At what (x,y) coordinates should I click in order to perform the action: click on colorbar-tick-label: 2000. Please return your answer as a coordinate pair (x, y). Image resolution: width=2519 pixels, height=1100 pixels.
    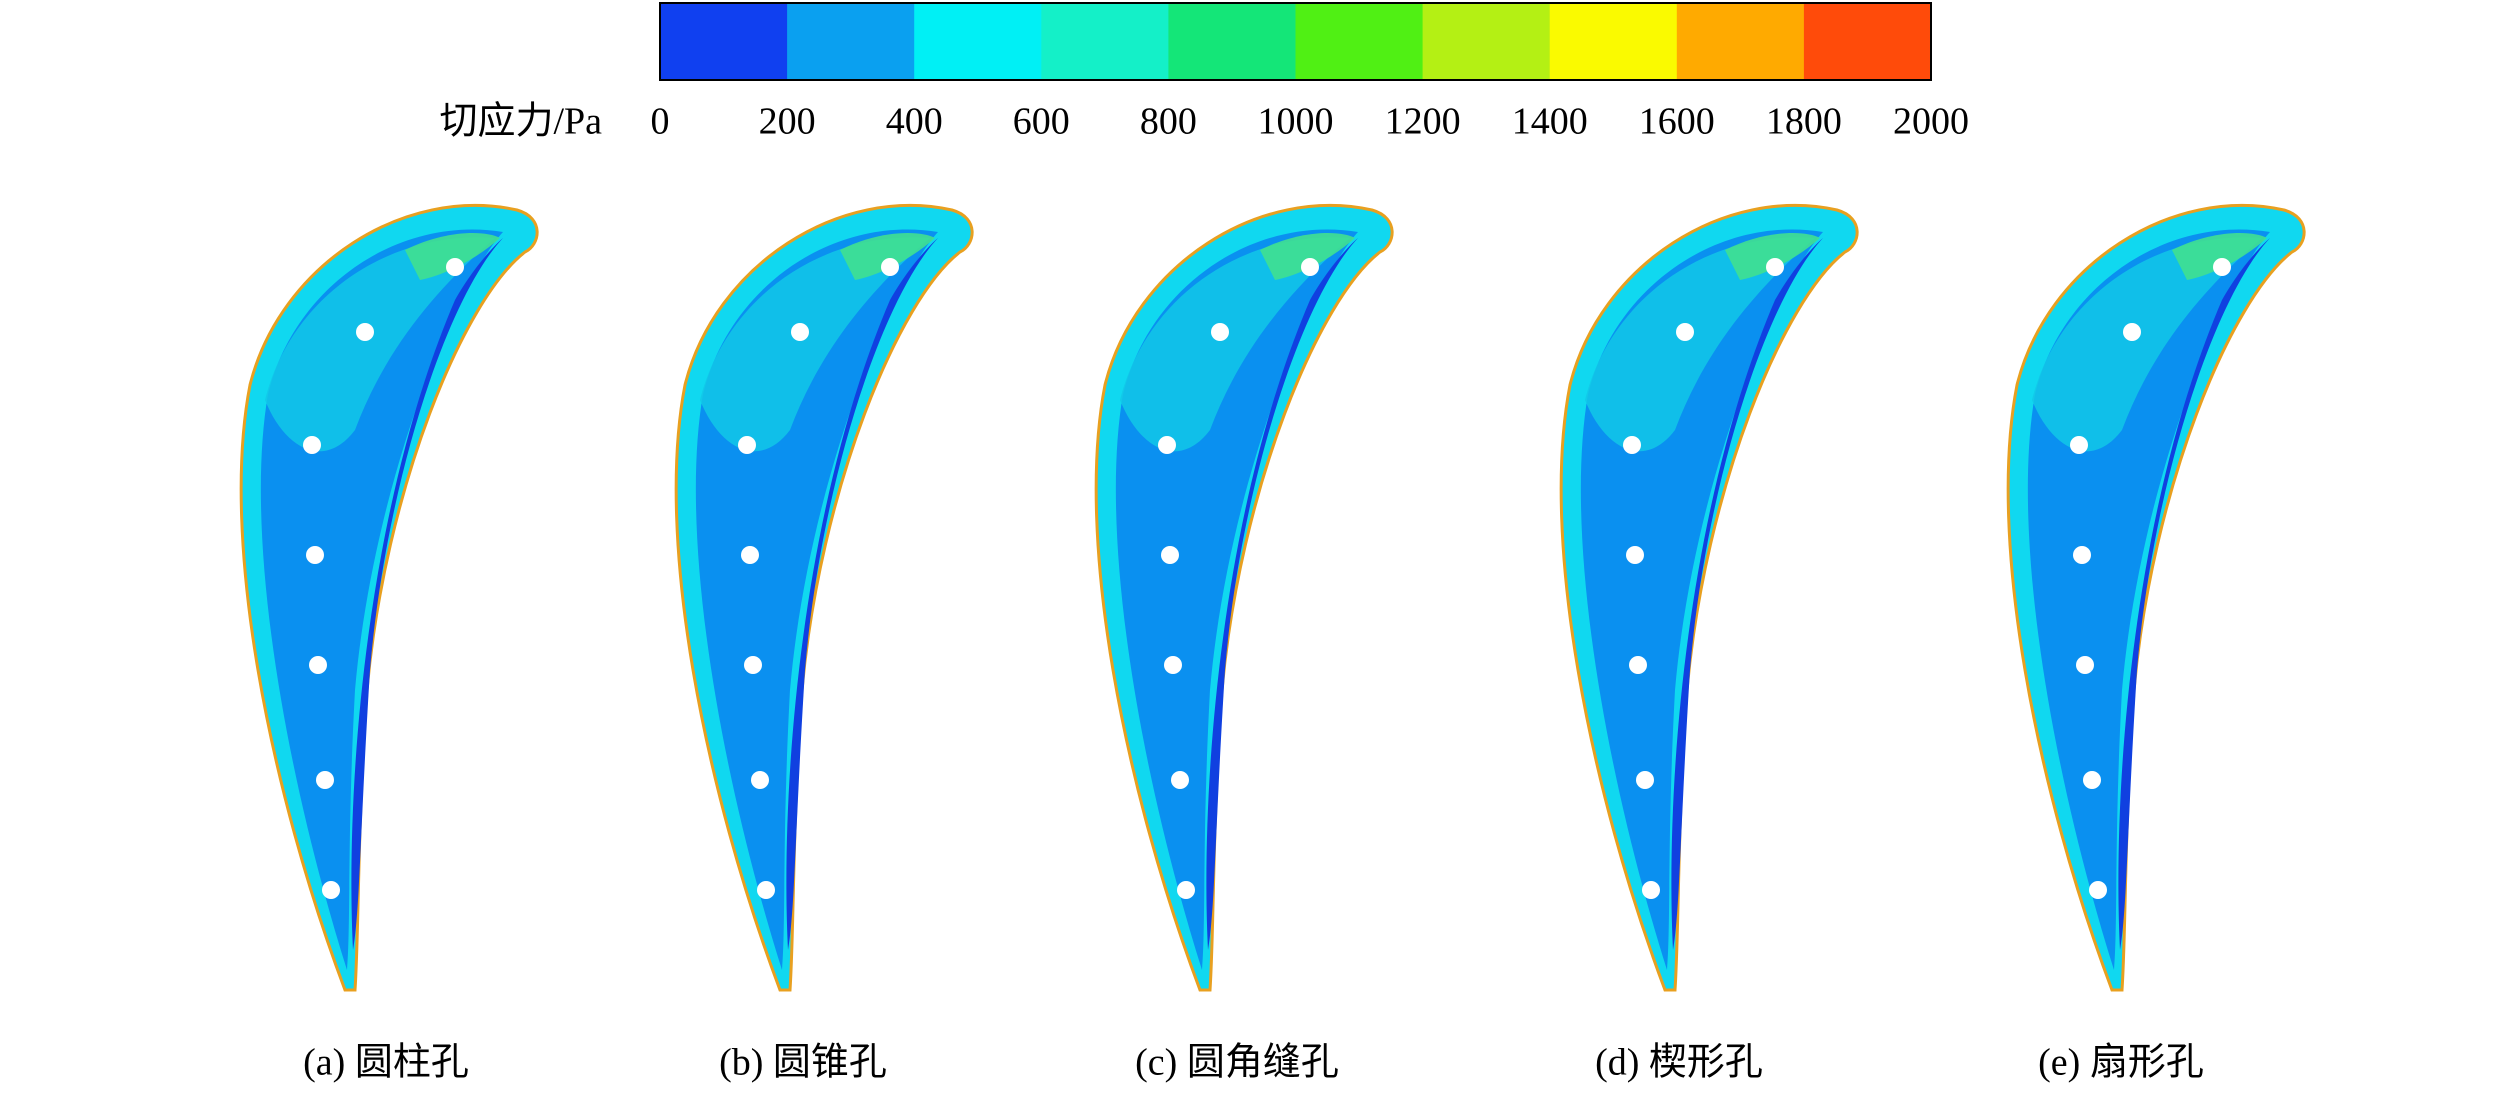
    Looking at the image, I should click on (1931, 122).